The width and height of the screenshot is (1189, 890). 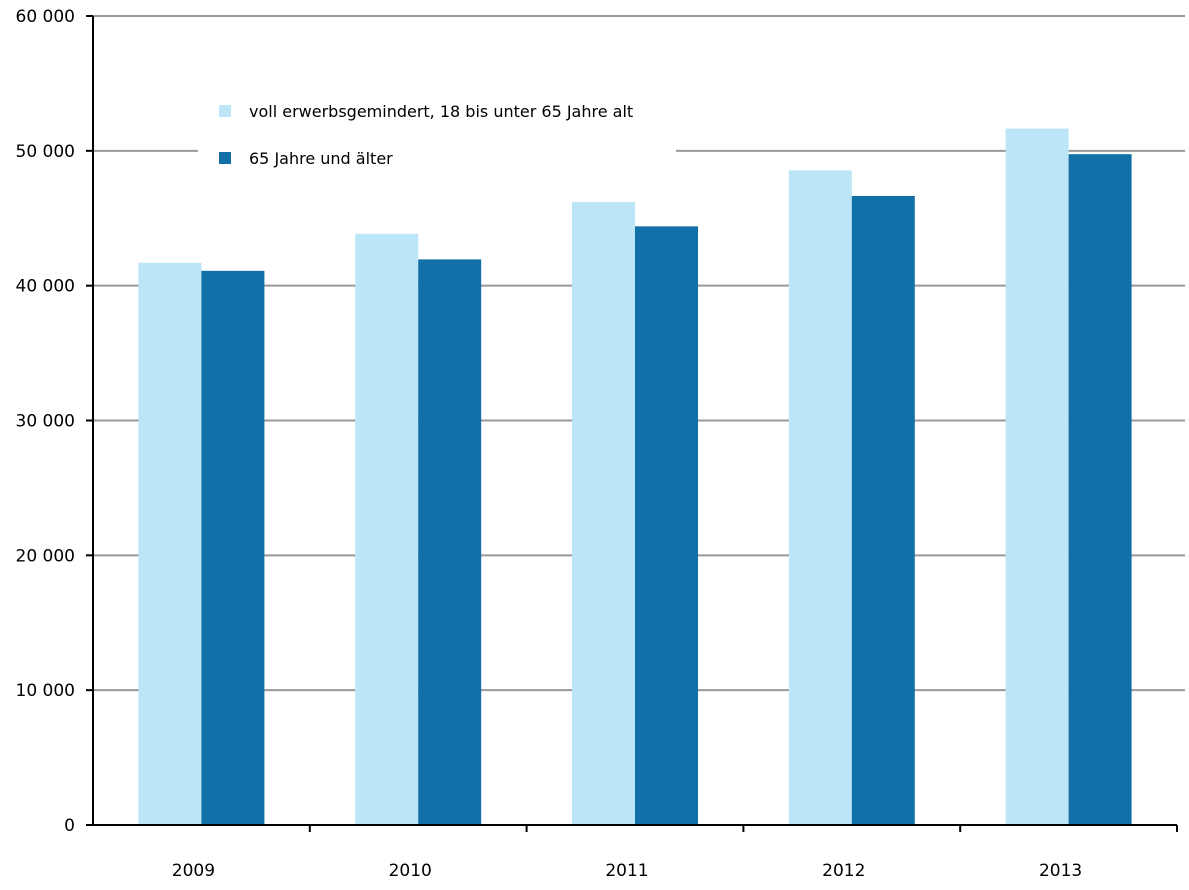 I want to click on y-tick-label: 30 000, so click(x=45, y=422).